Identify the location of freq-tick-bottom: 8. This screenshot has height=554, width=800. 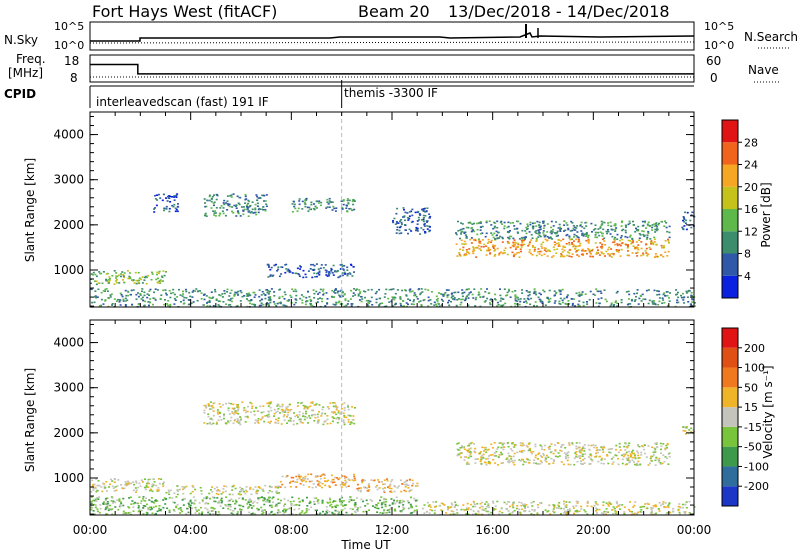
(74, 78).